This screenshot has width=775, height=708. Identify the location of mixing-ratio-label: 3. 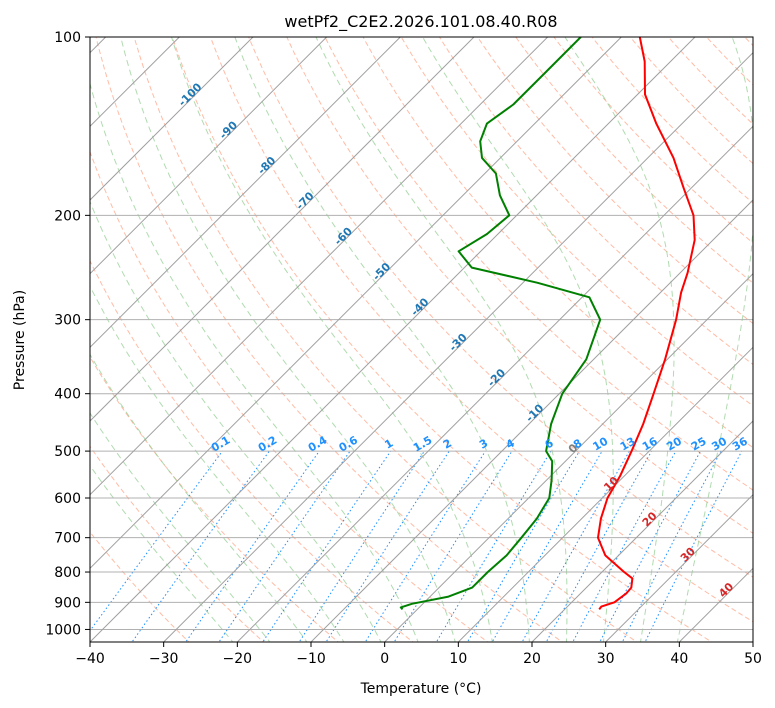
(483, 444).